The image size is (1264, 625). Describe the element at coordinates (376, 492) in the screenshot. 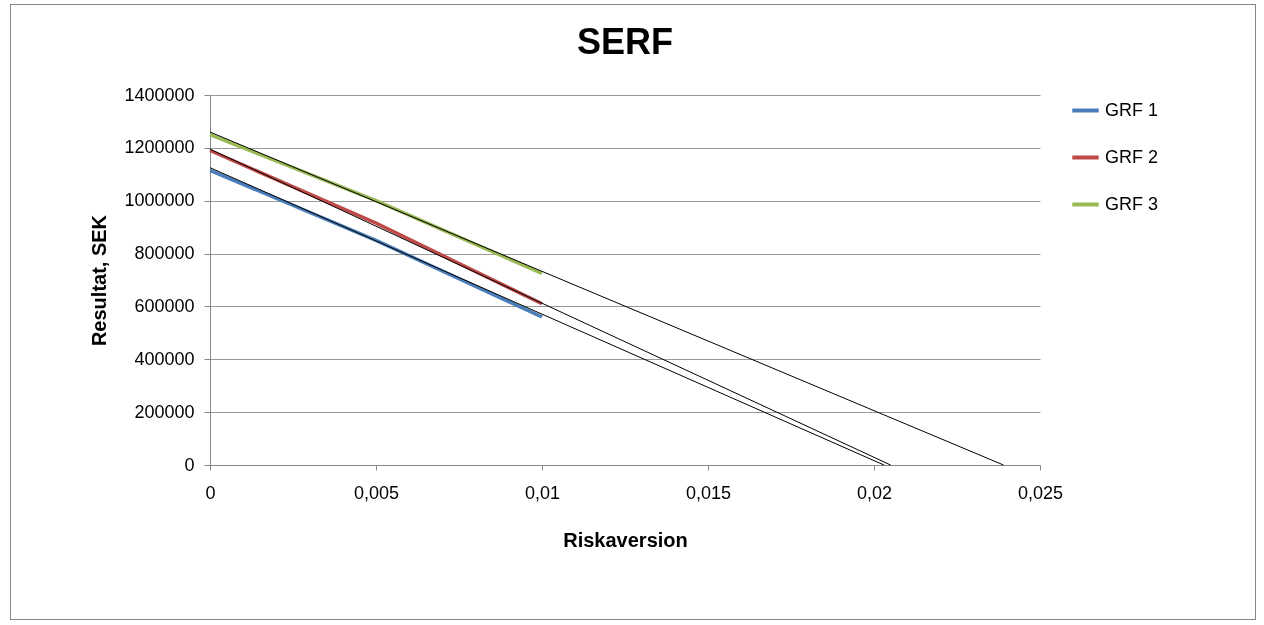

I see `x-tick-label: 0,005` at that location.